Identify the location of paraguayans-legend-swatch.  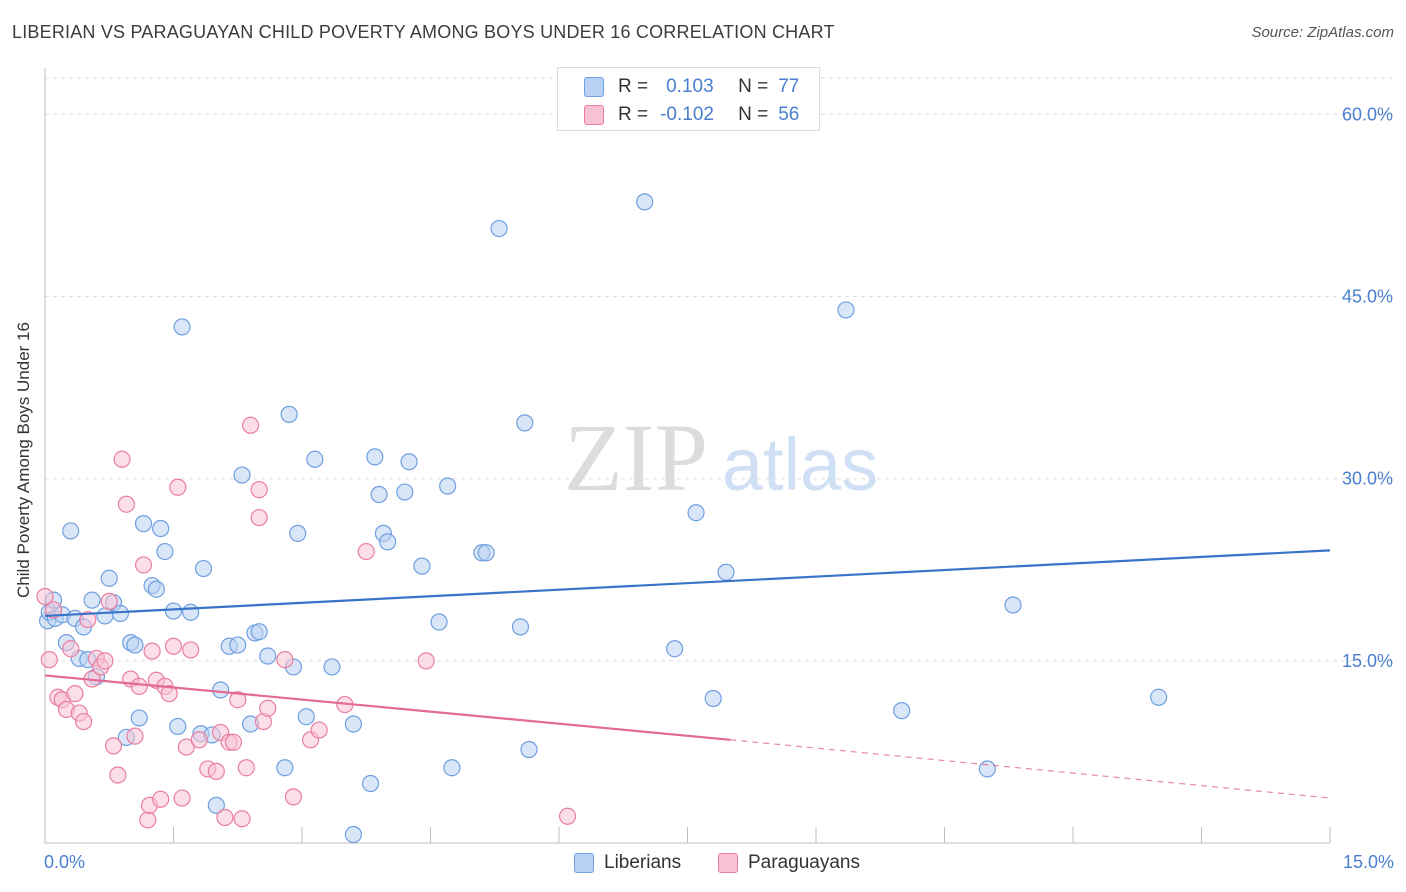
(728, 863).